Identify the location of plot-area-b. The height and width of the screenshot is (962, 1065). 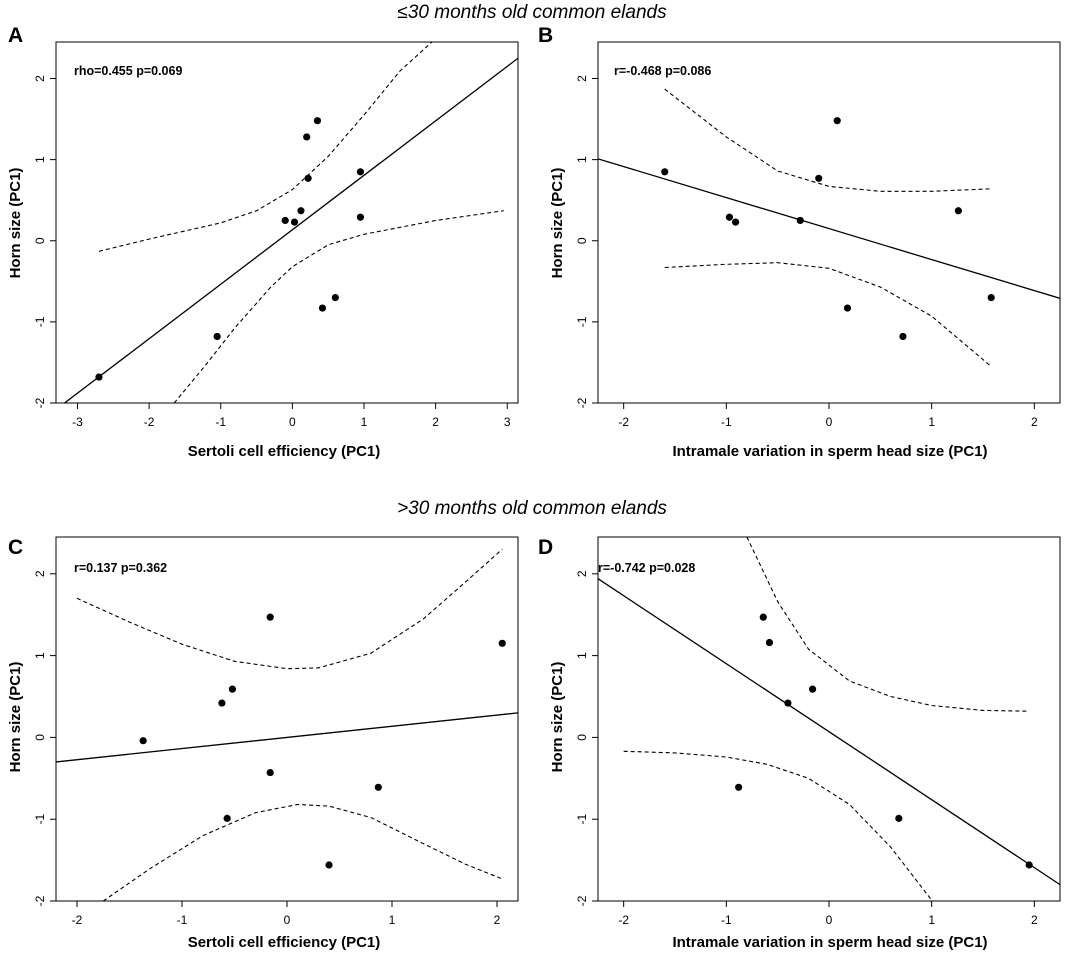
(829, 227).